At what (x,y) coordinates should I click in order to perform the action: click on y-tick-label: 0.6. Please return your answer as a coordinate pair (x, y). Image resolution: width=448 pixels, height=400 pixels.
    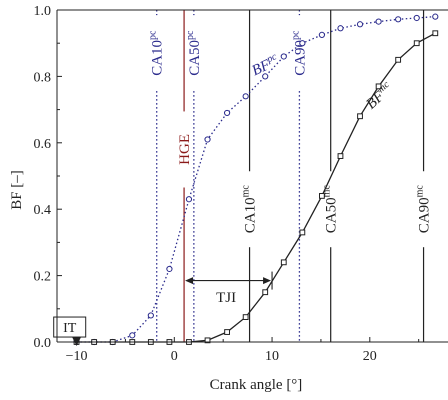
    Looking at the image, I should click on (43, 144).